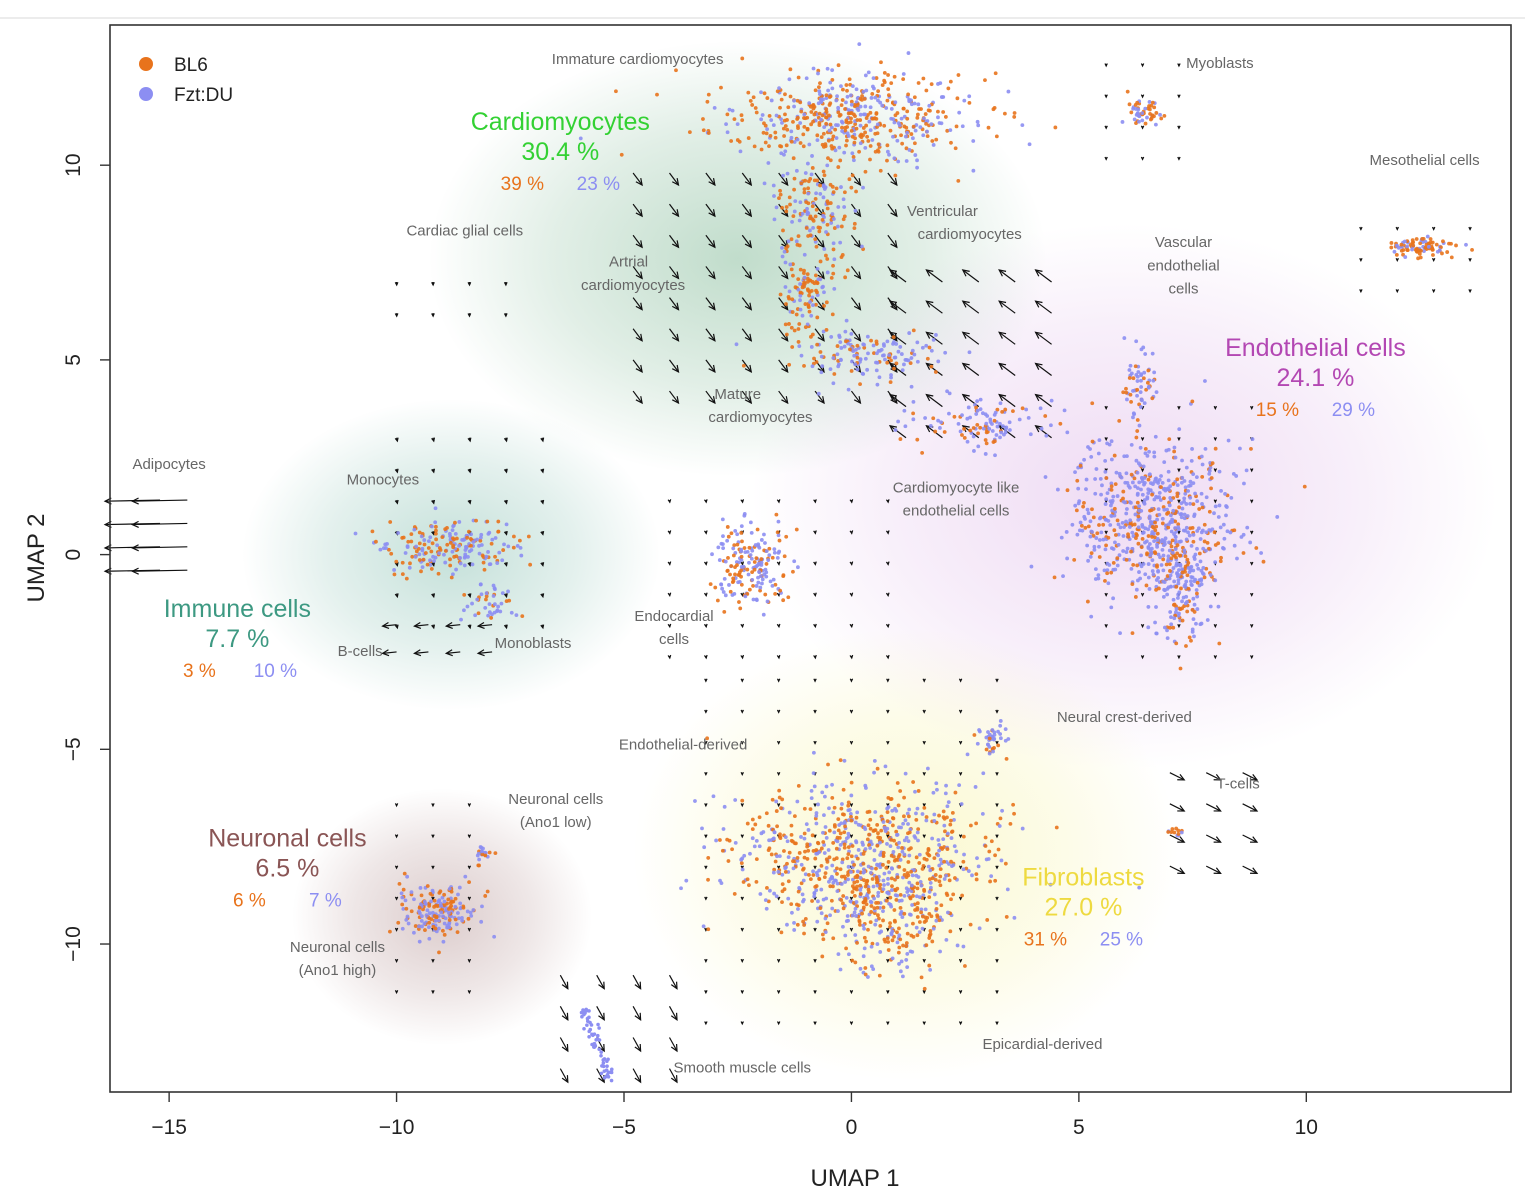 Image resolution: width=1539 pixels, height=1203 pixels. What do you see at coordinates (287, 839) in the screenshot?
I see `group-name: Neuronal cells` at bounding box center [287, 839].